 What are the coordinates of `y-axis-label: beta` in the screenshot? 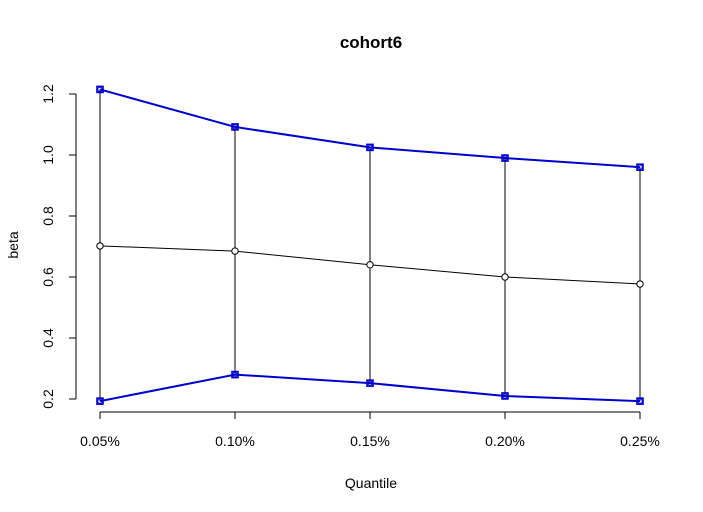 It's located at (13, 244).